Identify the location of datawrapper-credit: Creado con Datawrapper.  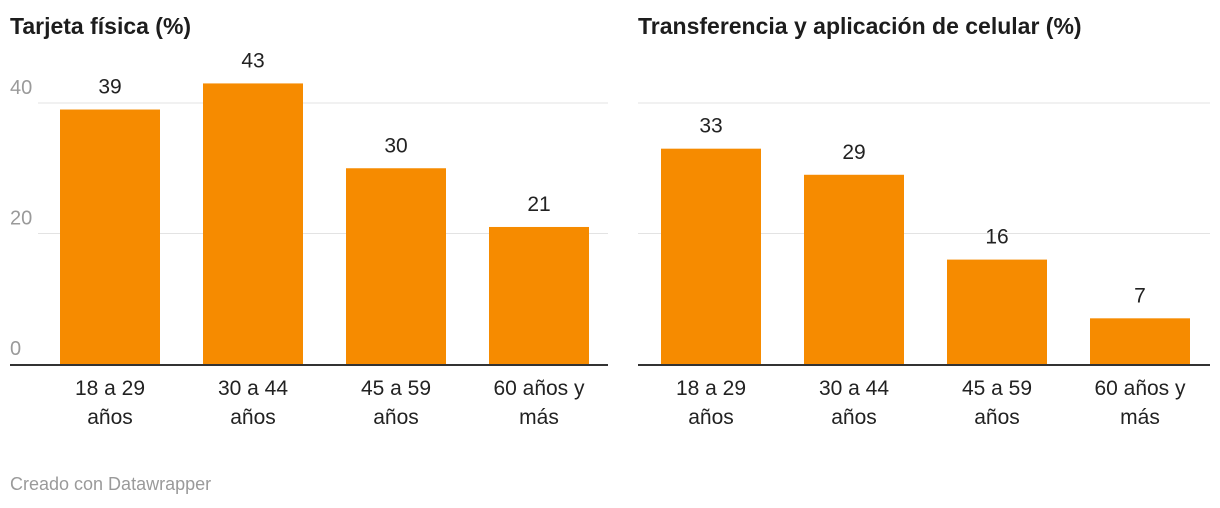
(111, 484).